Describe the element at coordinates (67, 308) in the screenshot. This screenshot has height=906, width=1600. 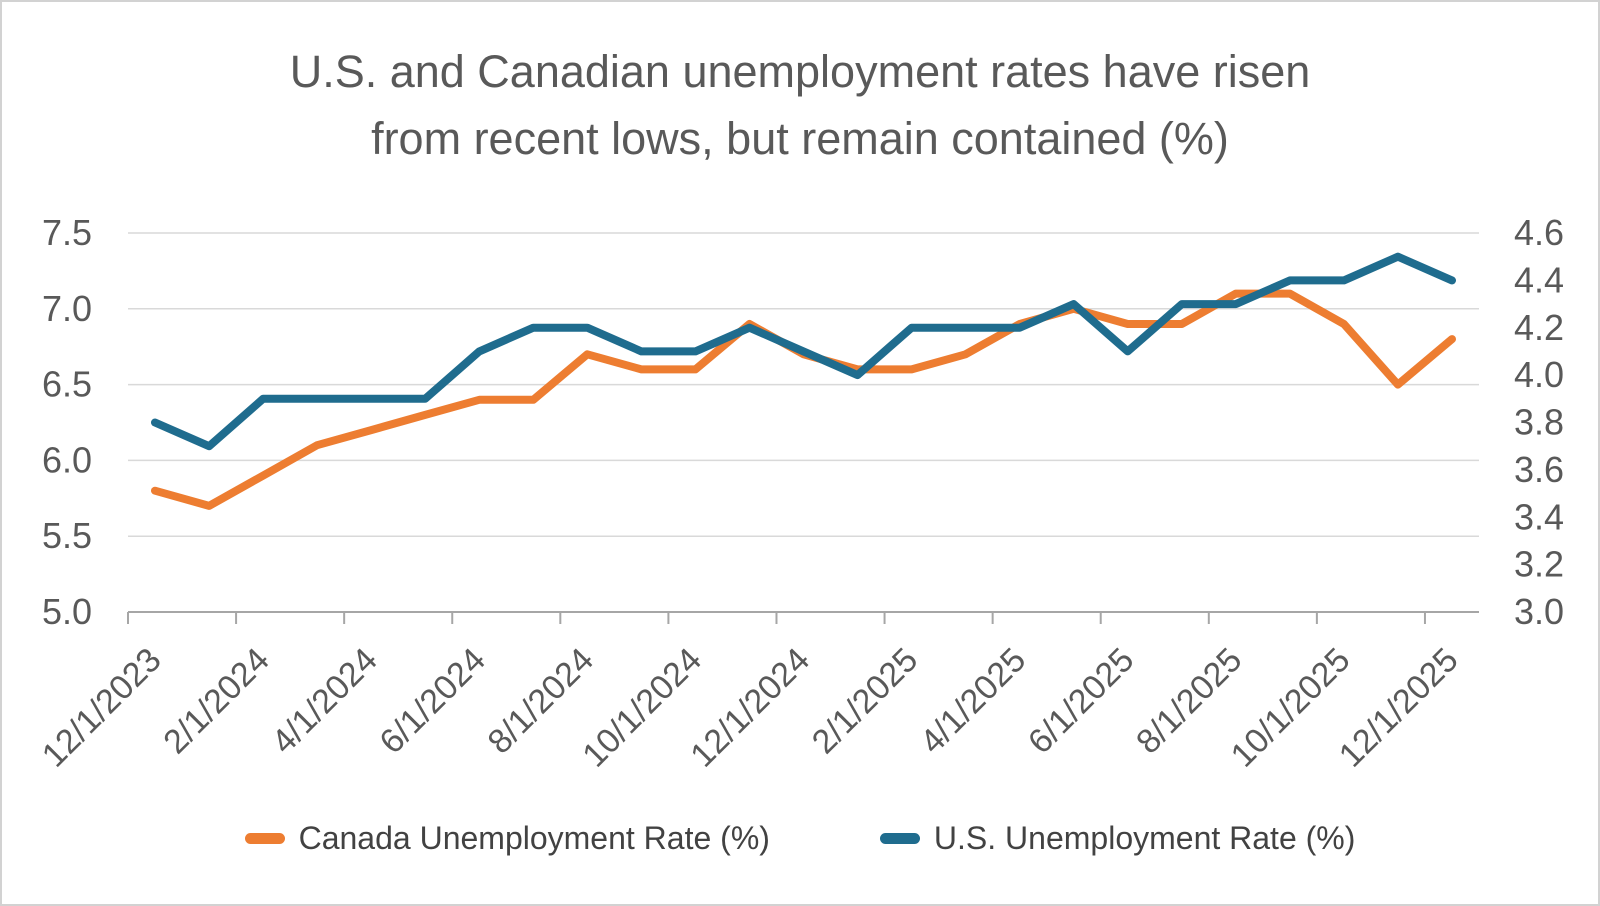
I see `left-axis-tick-label: 7.0` at that location.